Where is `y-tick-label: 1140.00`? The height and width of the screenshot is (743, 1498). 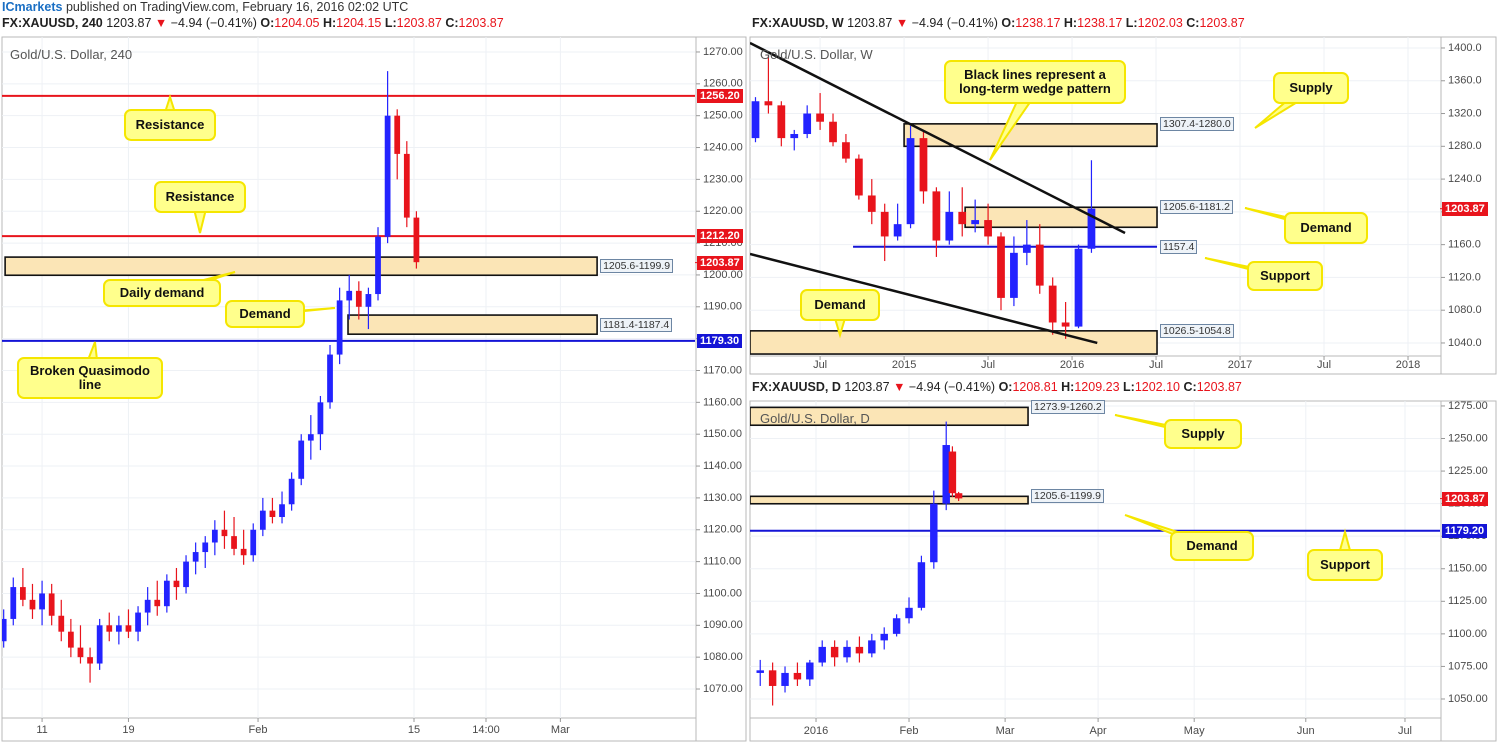 y-tick-label: 1140.00 is located at coordinates (722, 466).